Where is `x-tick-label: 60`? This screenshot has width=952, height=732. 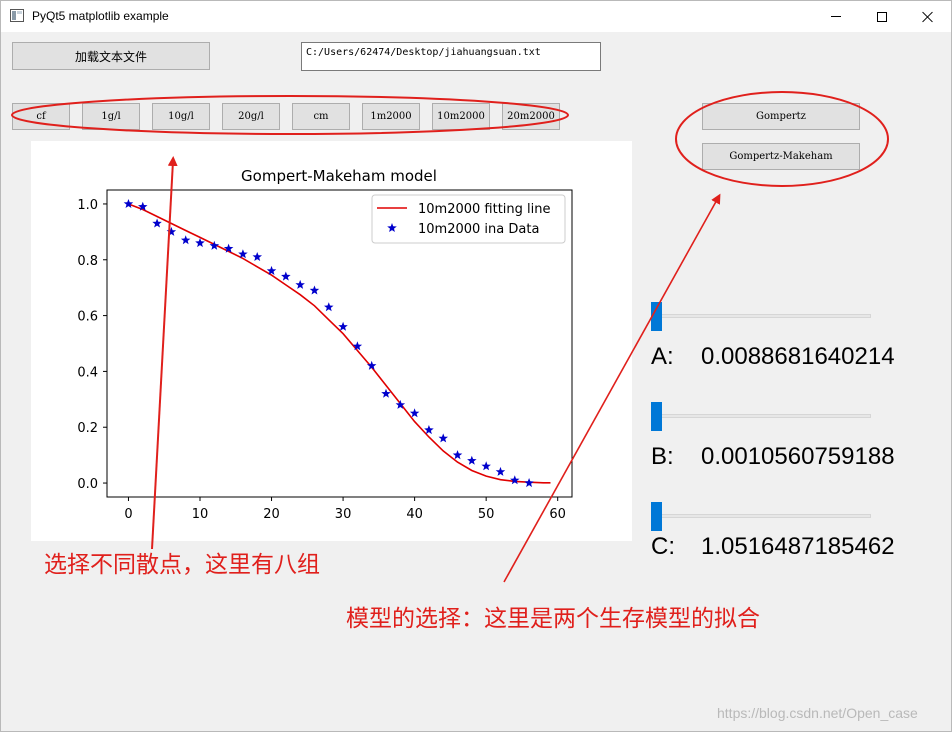 x-tick-label: 60 is located at coordinates (557, 514).